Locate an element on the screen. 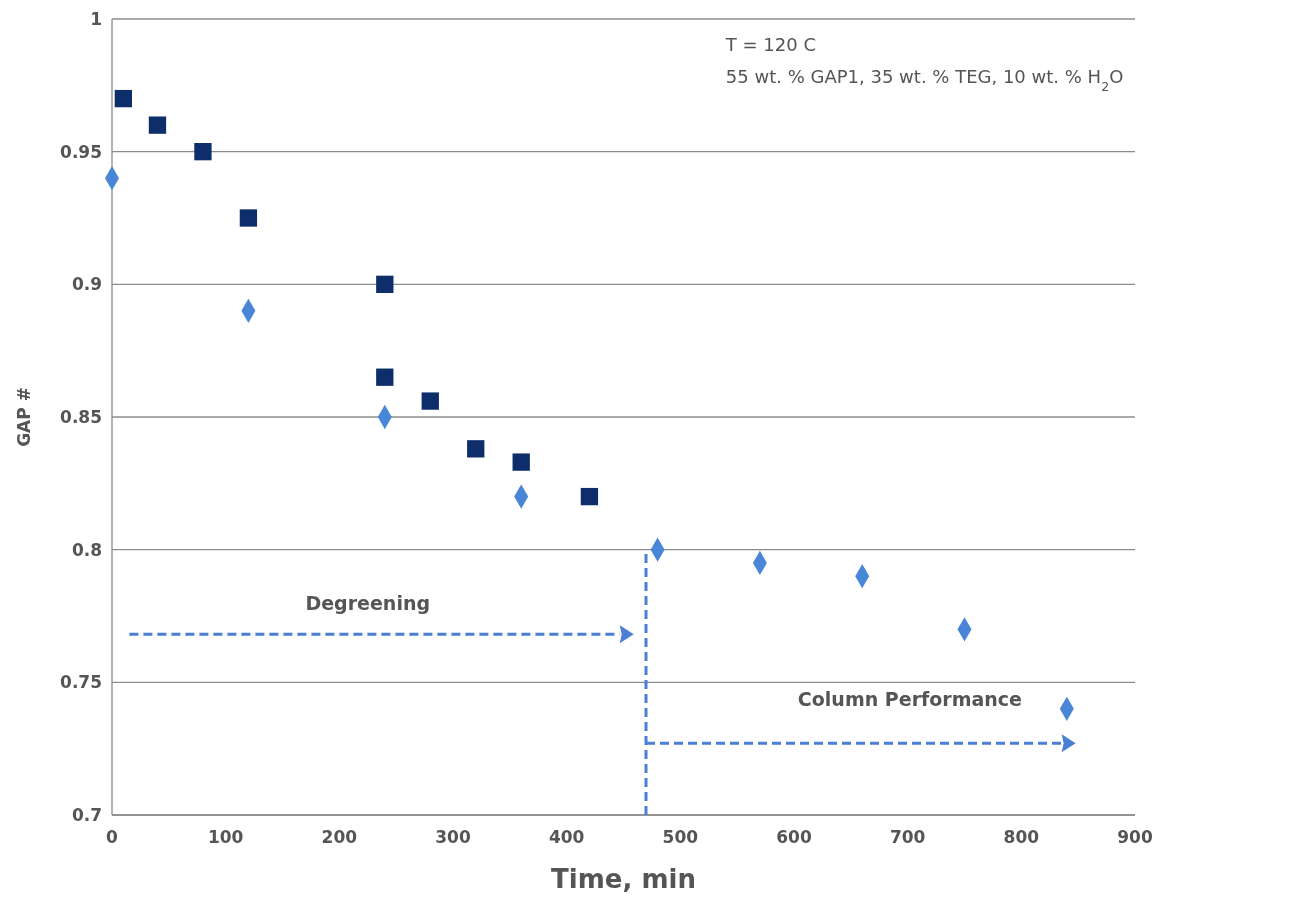 The height and width of the screenshot is (906, 1293). y-tick-label: 0.9 is located at coordinates (86, 284).